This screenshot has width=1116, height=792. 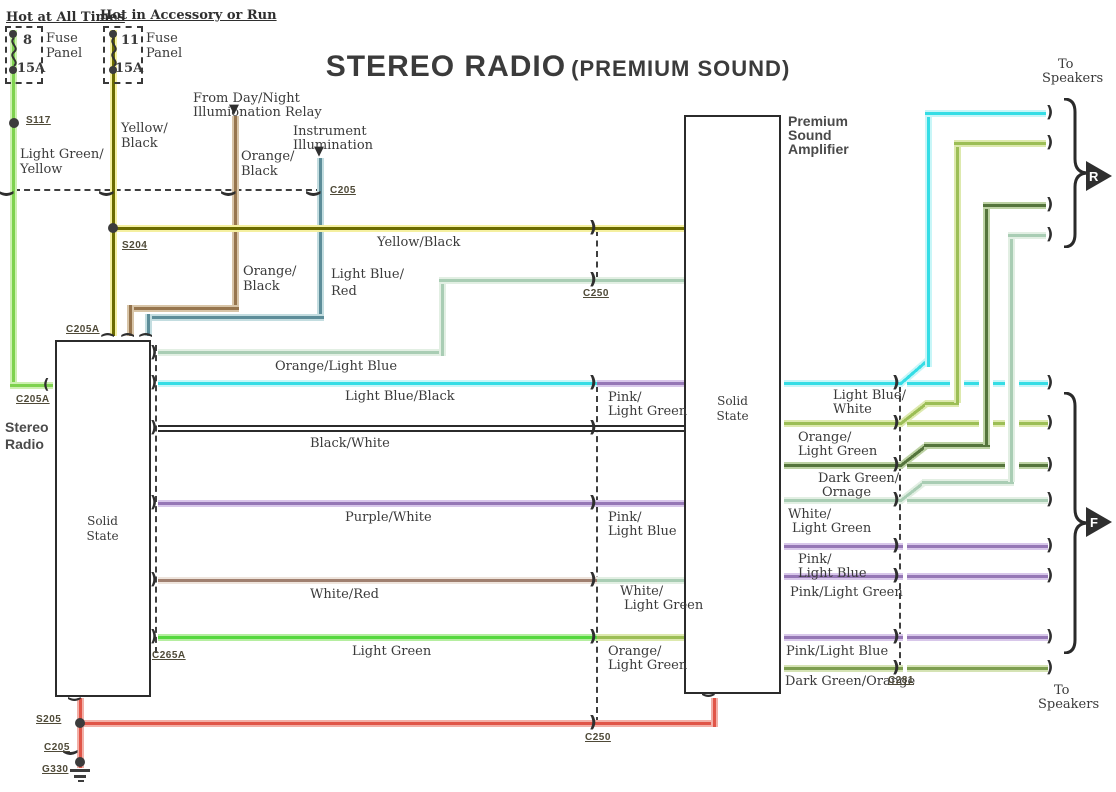 I want to click on wire-plg-run, so click(x=977, y=576).